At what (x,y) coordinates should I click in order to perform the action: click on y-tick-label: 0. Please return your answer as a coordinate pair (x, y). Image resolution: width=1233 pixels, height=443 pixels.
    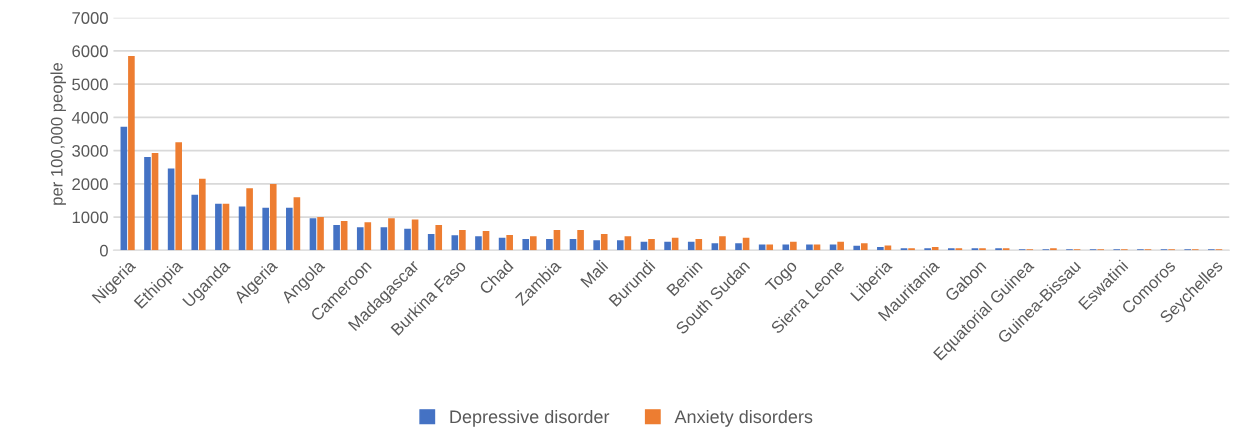
    Looking at the image, I should click on (103, 250).